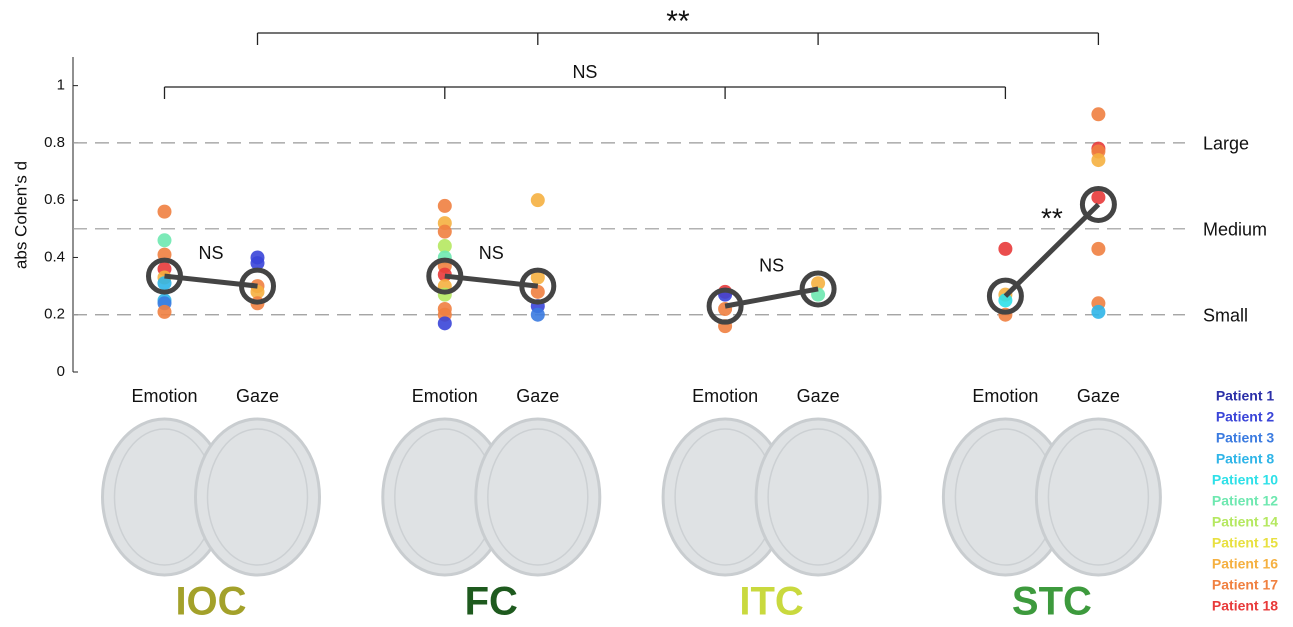 This screenshot has height=627, width=1293. I want to click on mean-line, so click(1052, 250).